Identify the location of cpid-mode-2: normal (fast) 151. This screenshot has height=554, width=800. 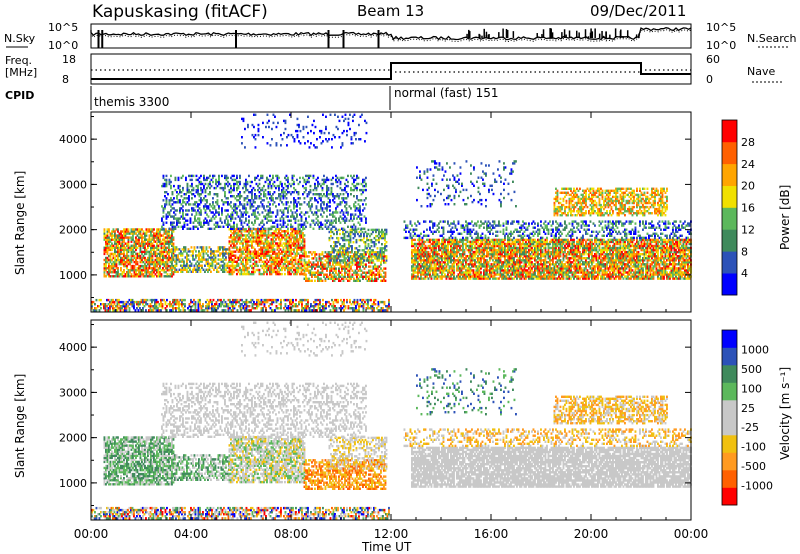
(446, 93).